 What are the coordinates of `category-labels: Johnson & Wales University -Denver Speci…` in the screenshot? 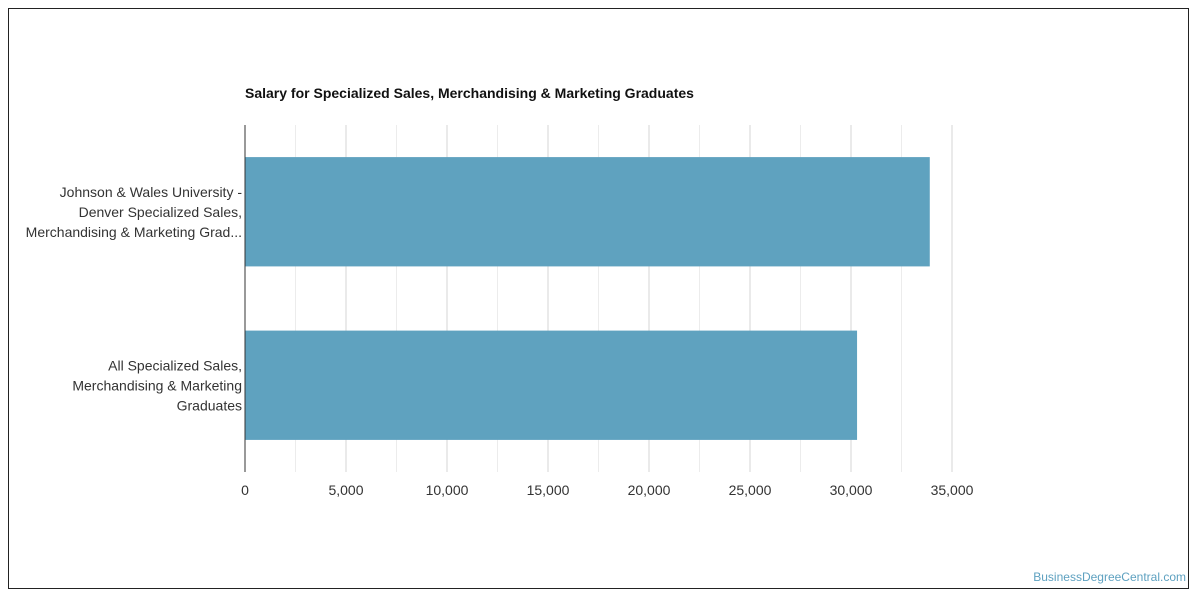 It's located at (134, 299).